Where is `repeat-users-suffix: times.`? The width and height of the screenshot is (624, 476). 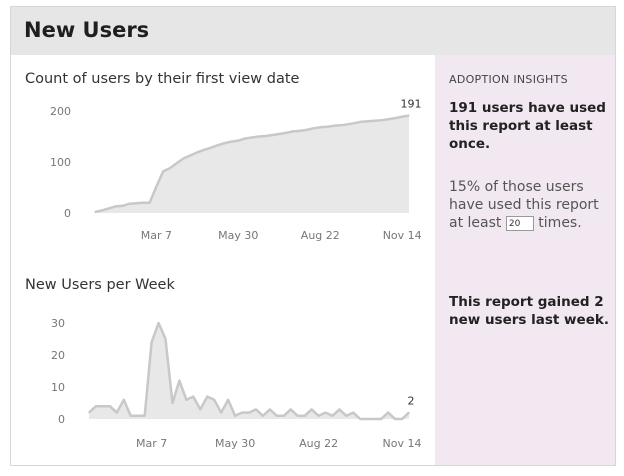 repeat-users-suffix: times. is located at coordinates (560, 223).